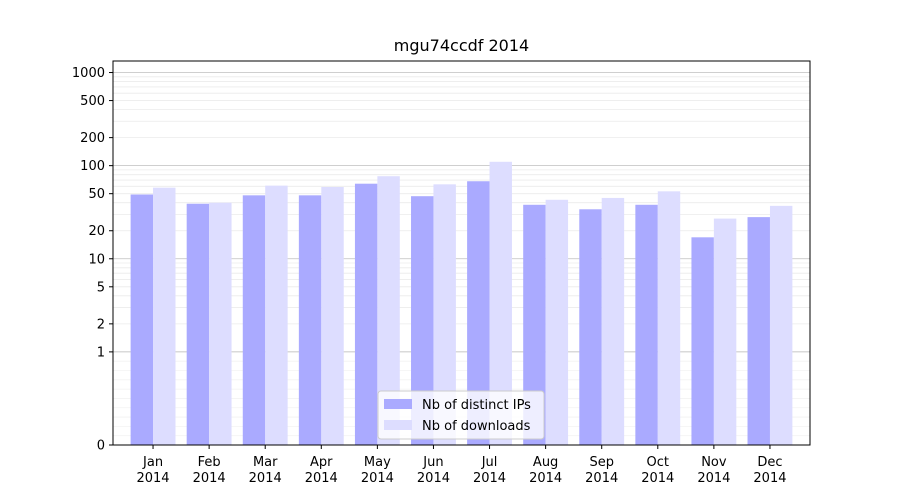  What do you see at coordinates (96, 259) in the screenshot?
I see `y-tick-label: 10` at bounding box center [96, 259].